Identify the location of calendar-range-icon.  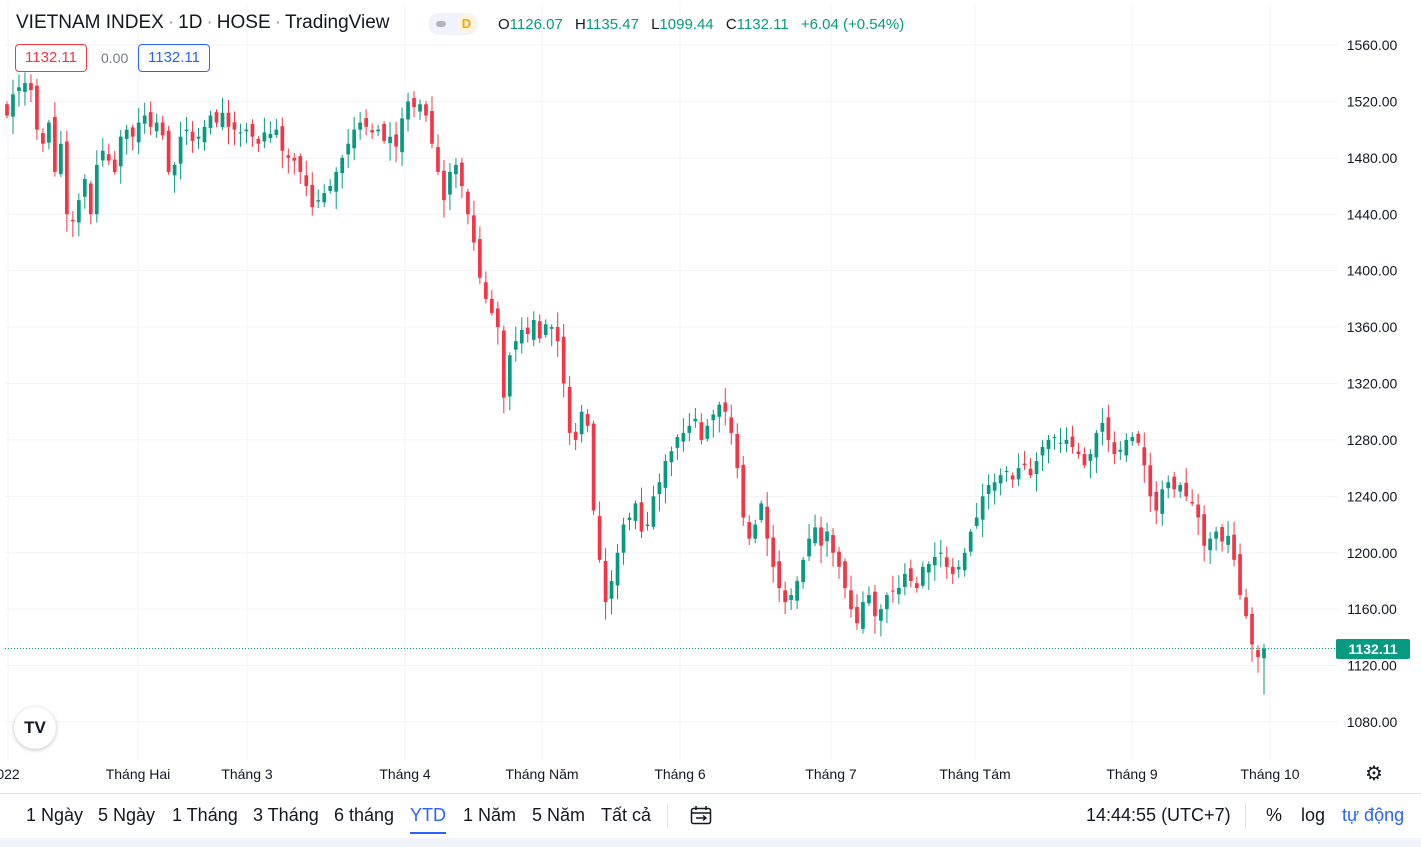
(701, 815).